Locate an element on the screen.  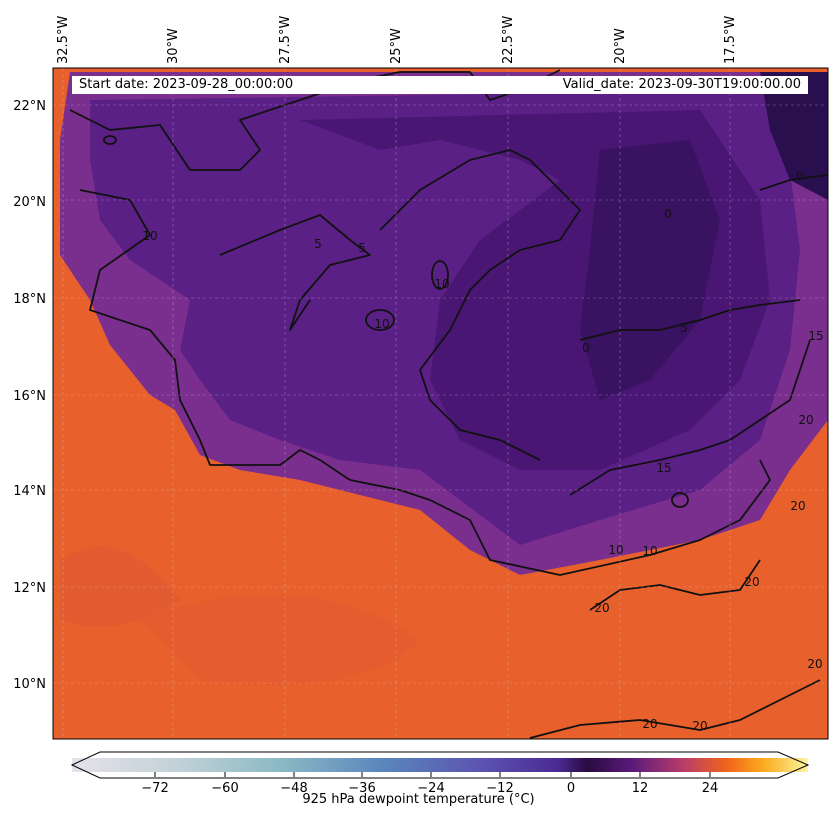
colorbar-tick-label: −72 is located at coordinates (154, 788).